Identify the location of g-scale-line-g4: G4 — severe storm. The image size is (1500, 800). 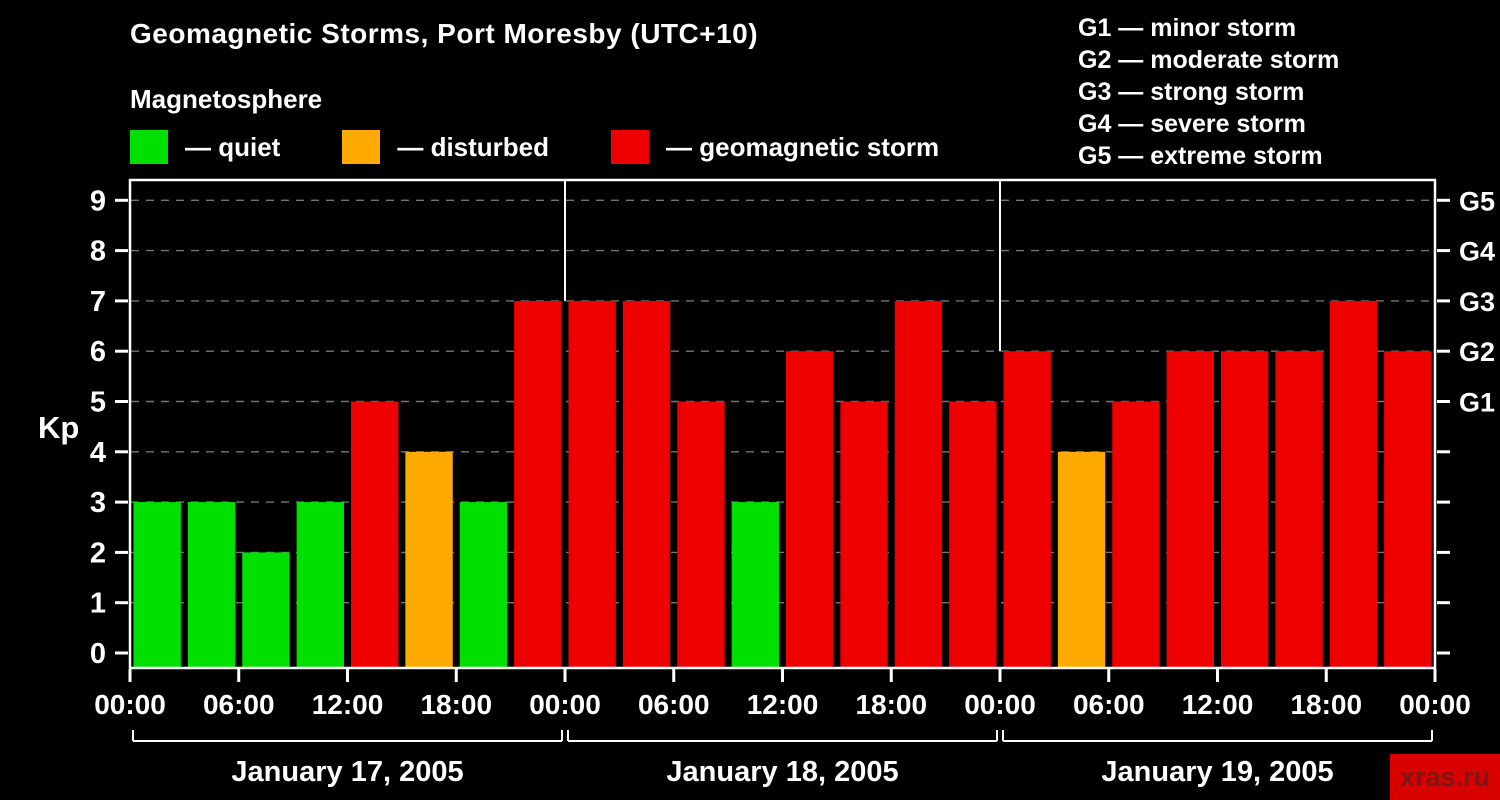
(1192, 124).